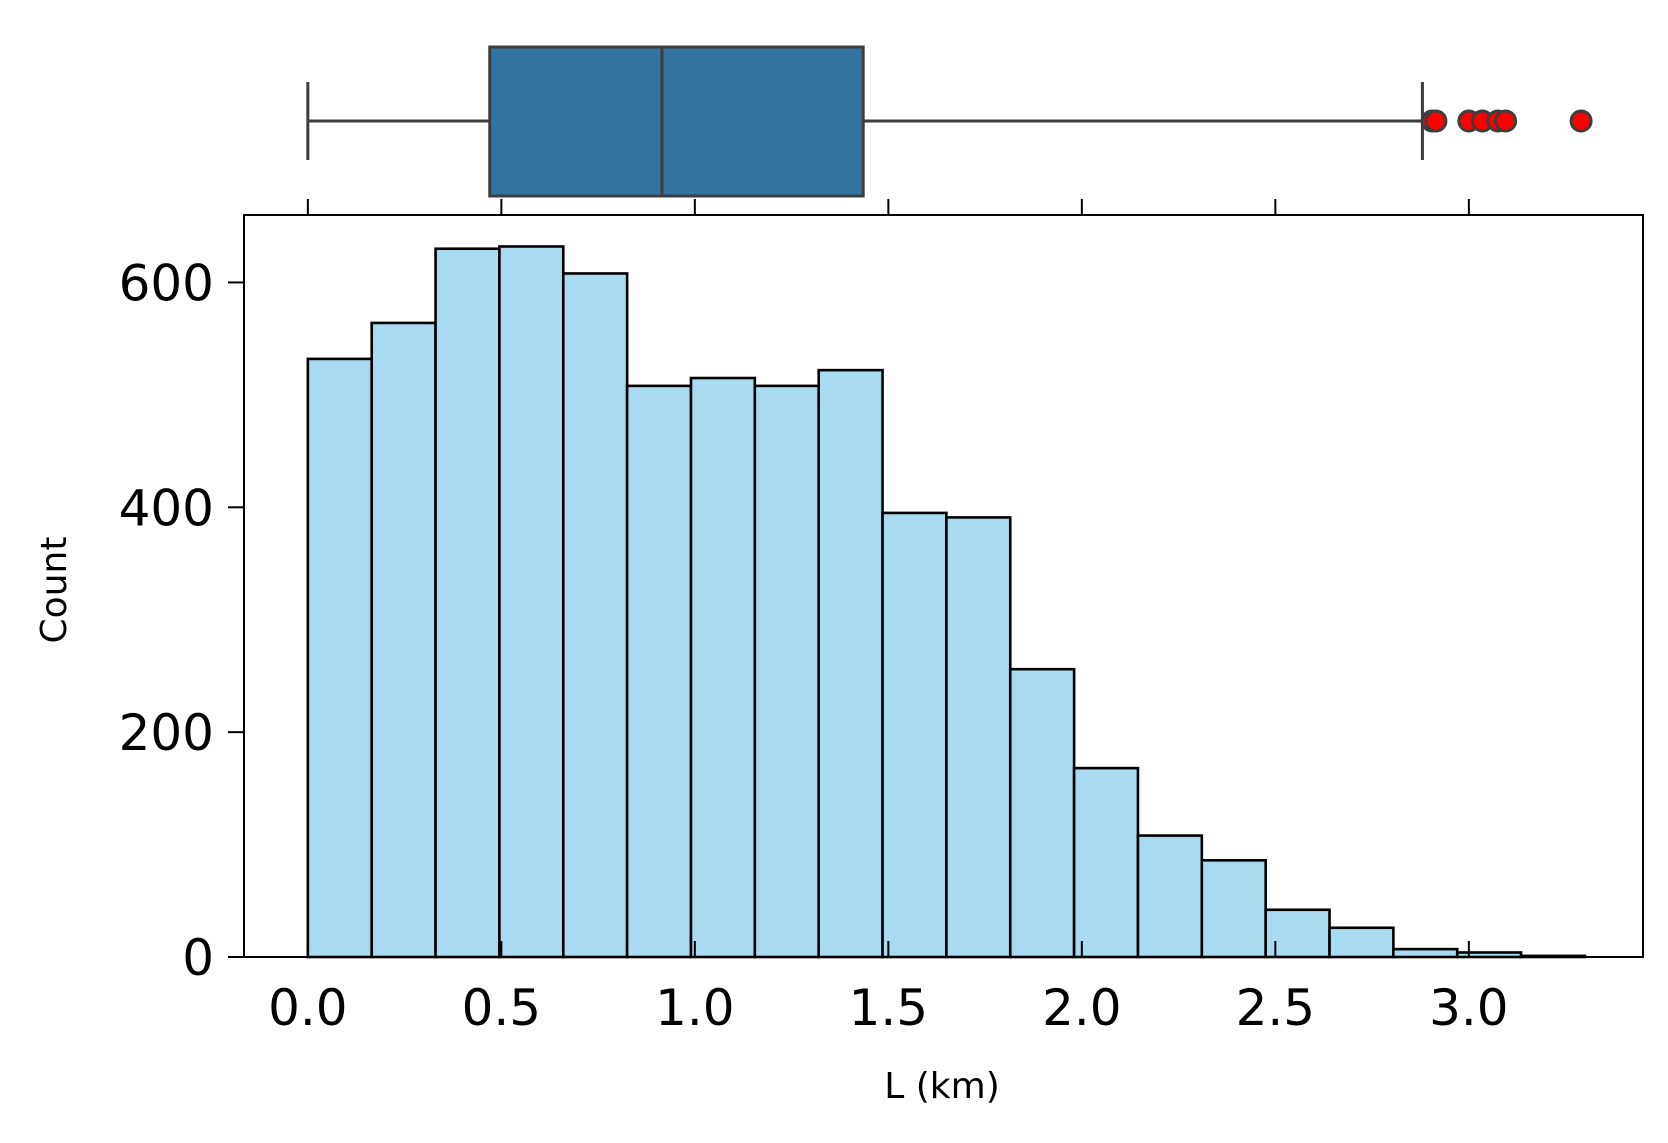  I want to click on x-tick-label: 3.0, so click(1469, 1008).